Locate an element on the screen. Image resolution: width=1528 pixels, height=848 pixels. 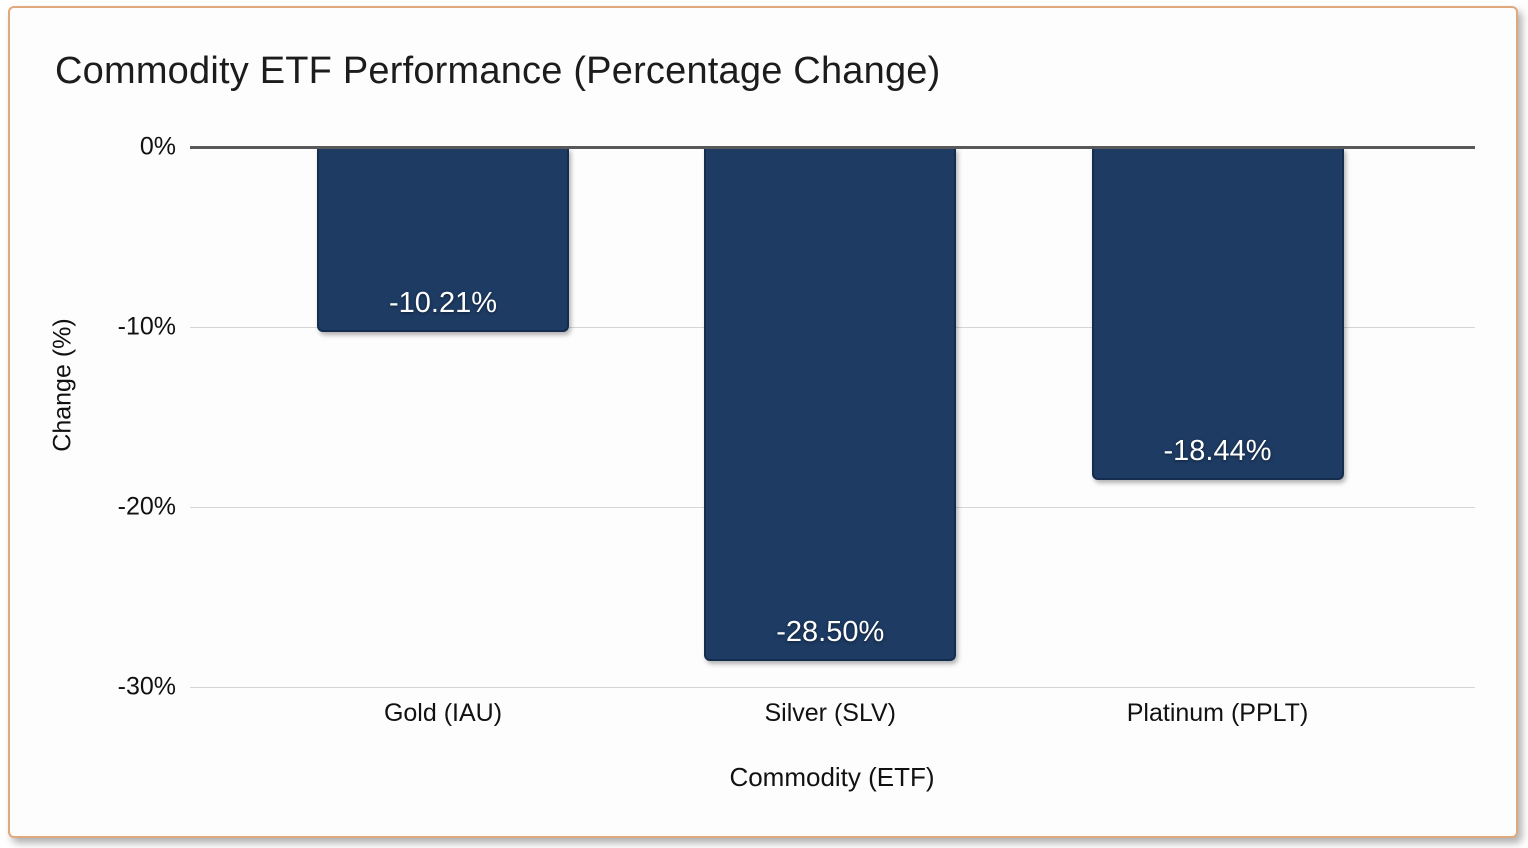
bar-value-label: -10.21% is located at coordinates (442, 302).